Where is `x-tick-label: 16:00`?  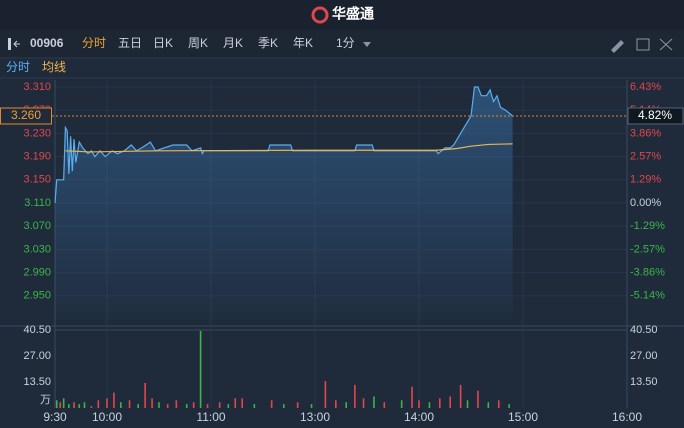
x-tick-label: 16:00 is located at coordinates (627, 417).